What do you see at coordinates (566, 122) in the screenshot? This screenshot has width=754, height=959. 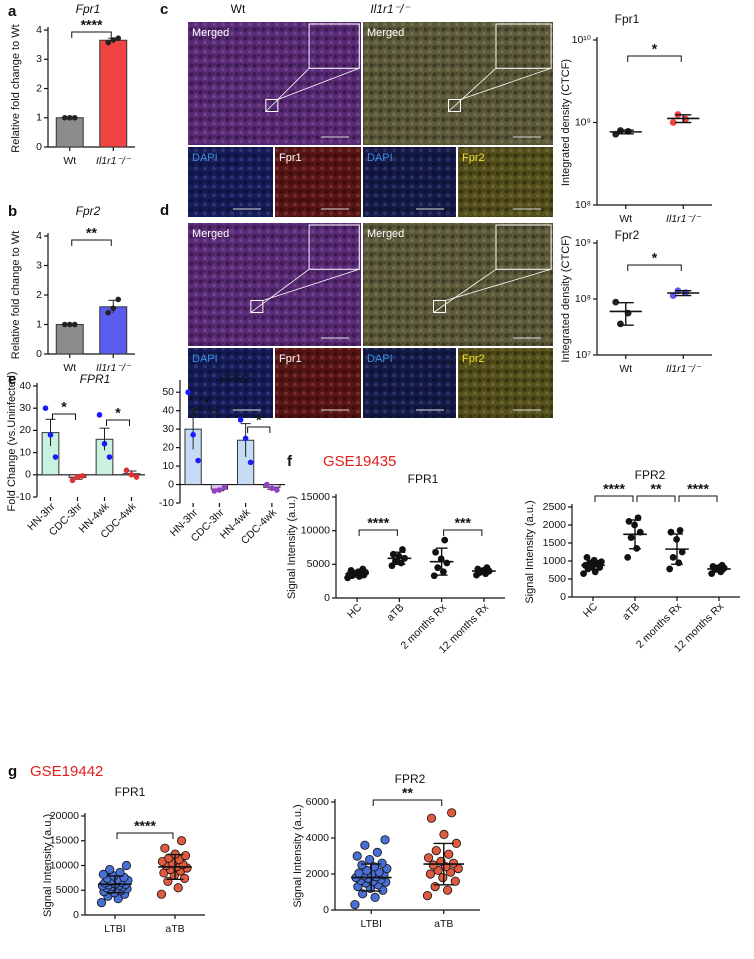 I see `y-axis-label: Integrated density (CTCF)` at bounding box center [566, 122].